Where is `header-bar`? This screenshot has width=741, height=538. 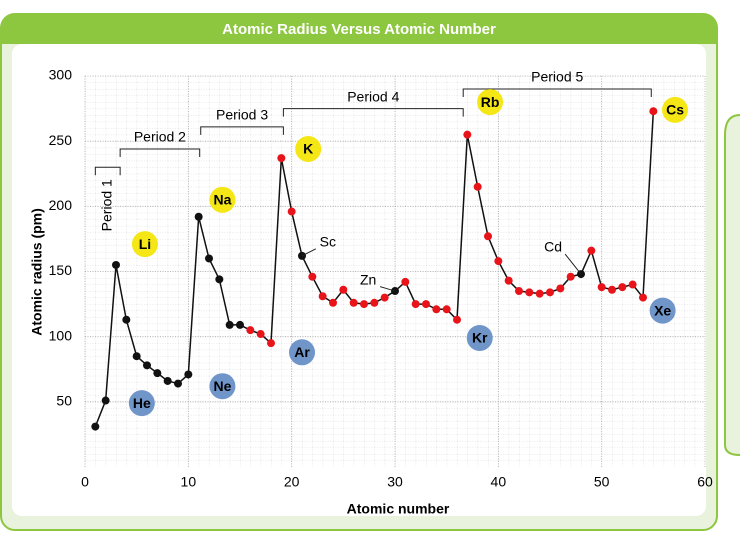
header-bar is located at coordinates (359, 29).